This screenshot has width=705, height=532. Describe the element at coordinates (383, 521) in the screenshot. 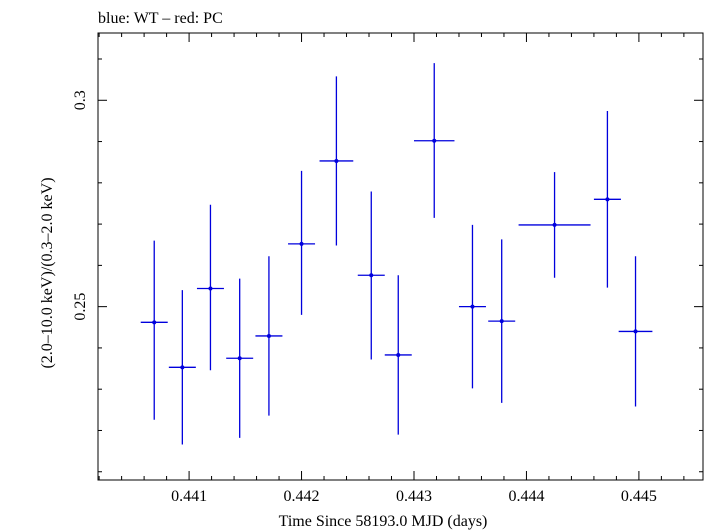

I see `x-axis-label: Time Since 58193.0 MJD (days)` at that location.